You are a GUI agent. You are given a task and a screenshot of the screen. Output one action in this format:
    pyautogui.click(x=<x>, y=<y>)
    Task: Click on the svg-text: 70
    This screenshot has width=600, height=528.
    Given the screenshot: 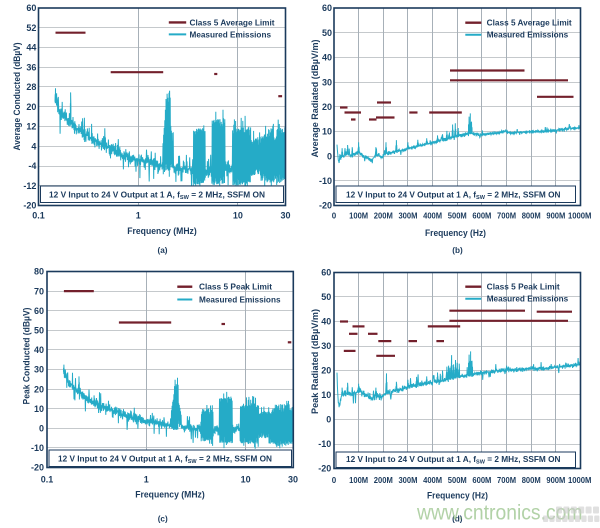 What is the action you would take?
    pyautogui.click(x=39, y=291)
    